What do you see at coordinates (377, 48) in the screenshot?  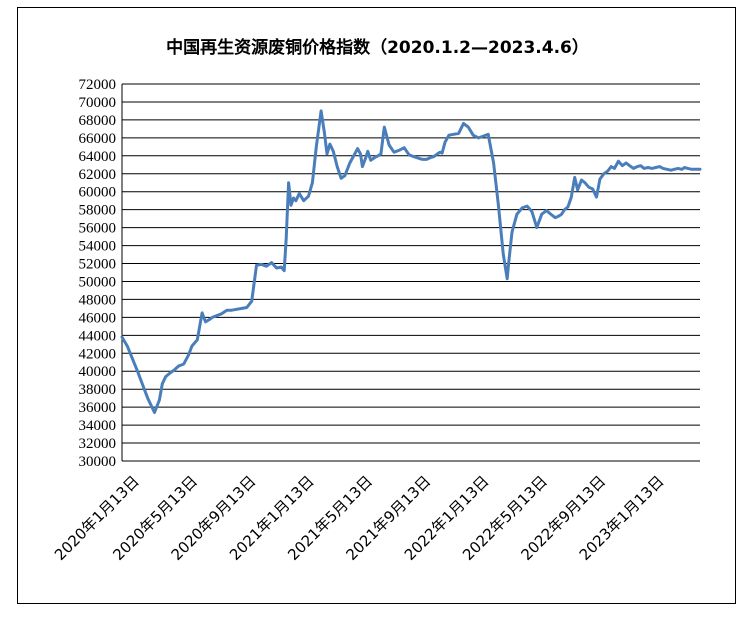 I see `chart-title: 中国再生资源废铜价格指数（2020.1.2—2023.4.6）` at bounding box center [377, 48].